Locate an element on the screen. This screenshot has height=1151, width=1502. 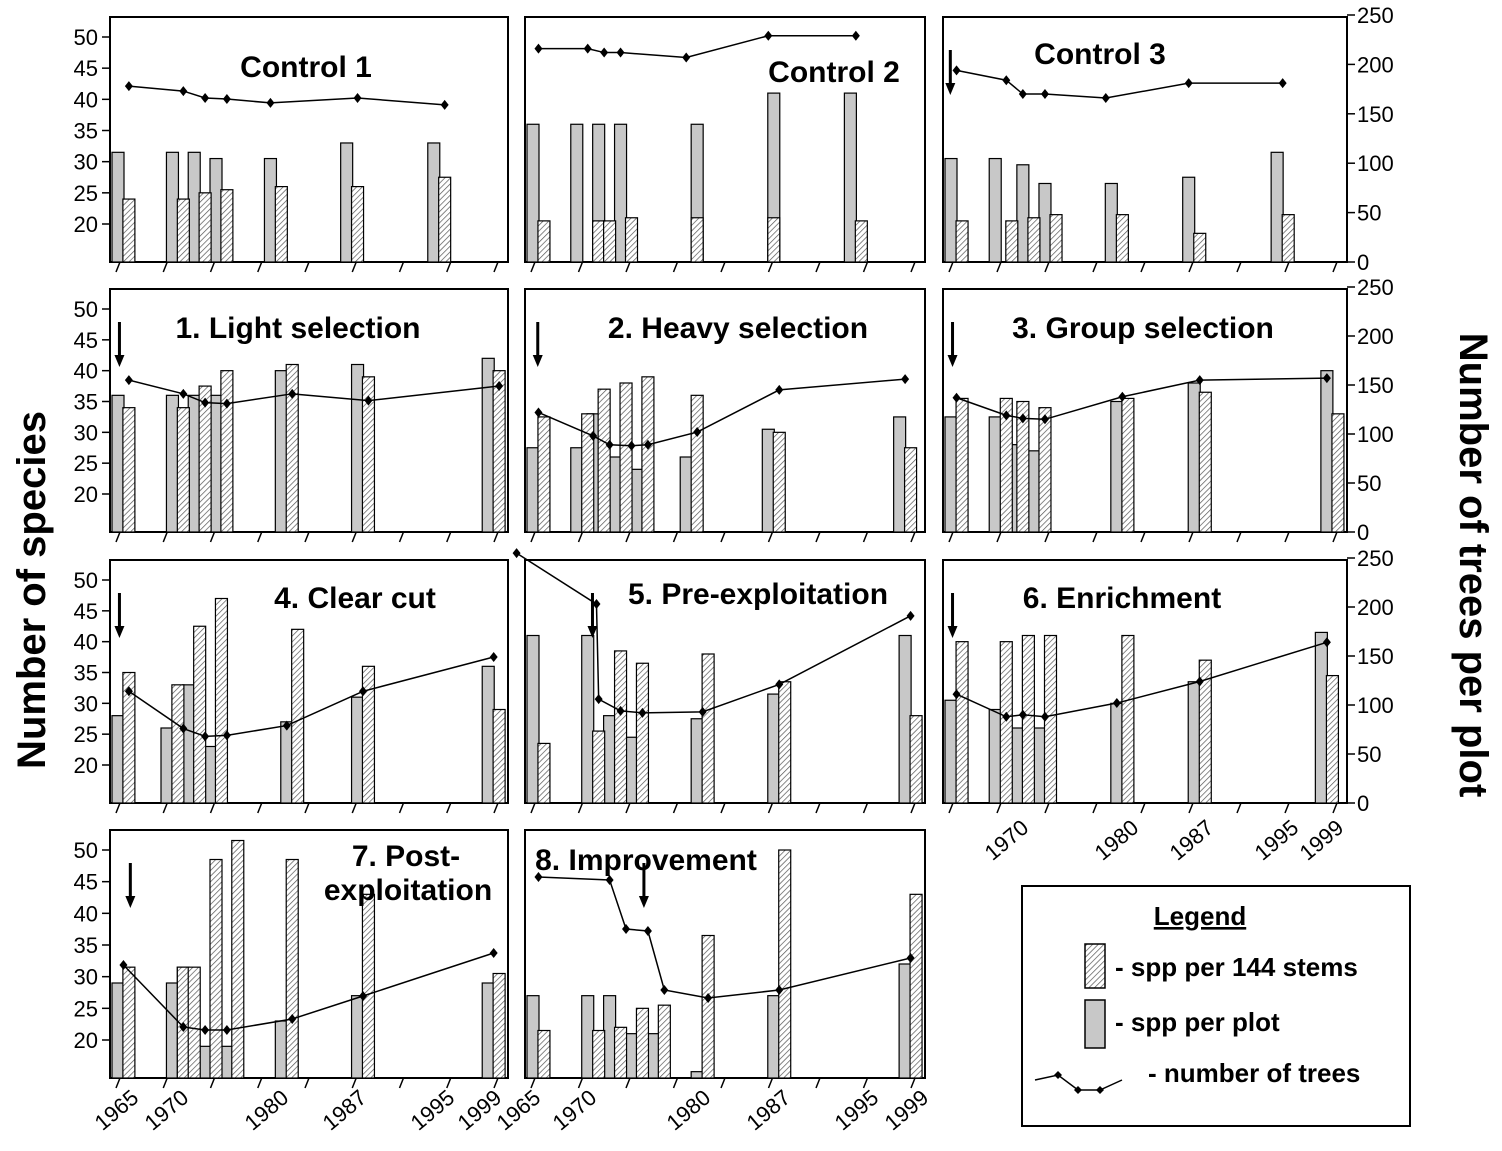
panel-6: 250 200 150 100 50 0 3. Group selection is located at coordinates (1168, 410).